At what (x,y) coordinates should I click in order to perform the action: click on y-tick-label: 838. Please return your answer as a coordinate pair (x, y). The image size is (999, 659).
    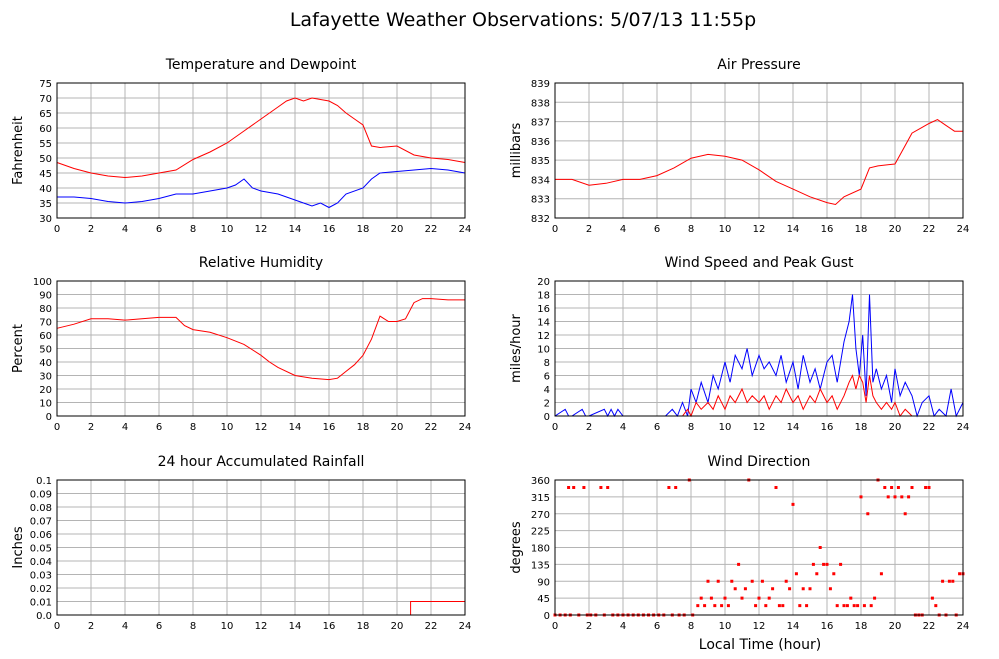
    Looking at the image, I should click on (540, 103).